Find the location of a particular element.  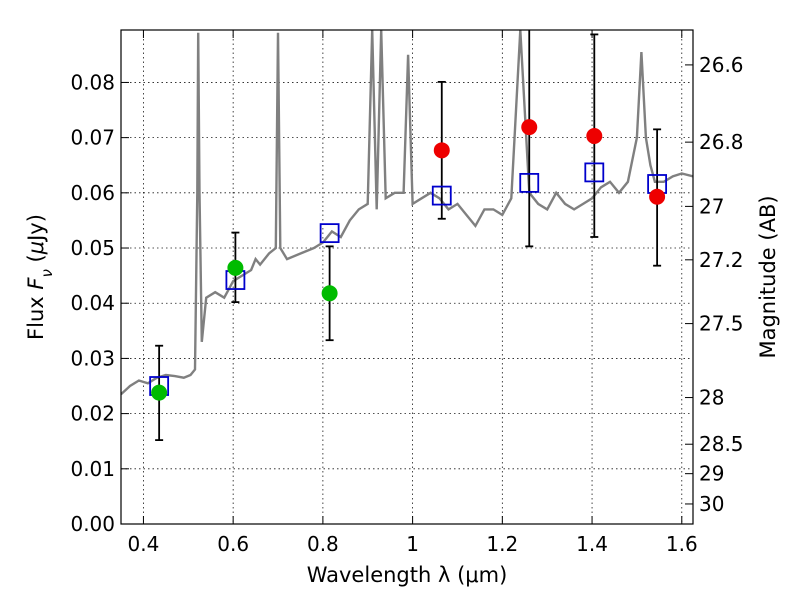

y2-tick-label: 30 is located at coordinates (711, 504).